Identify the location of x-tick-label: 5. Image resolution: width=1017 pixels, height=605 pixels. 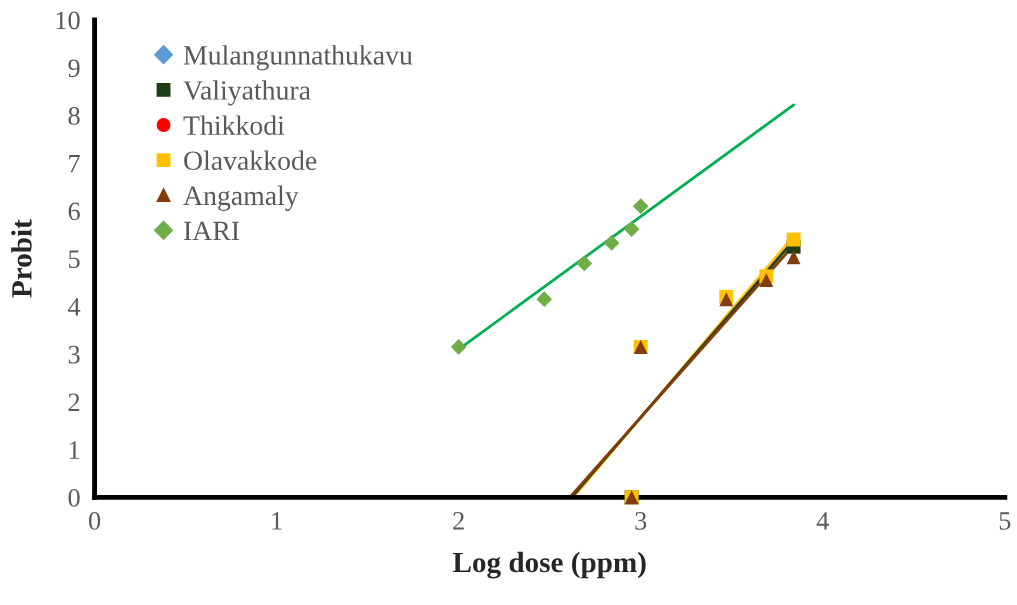
(1005, 521).